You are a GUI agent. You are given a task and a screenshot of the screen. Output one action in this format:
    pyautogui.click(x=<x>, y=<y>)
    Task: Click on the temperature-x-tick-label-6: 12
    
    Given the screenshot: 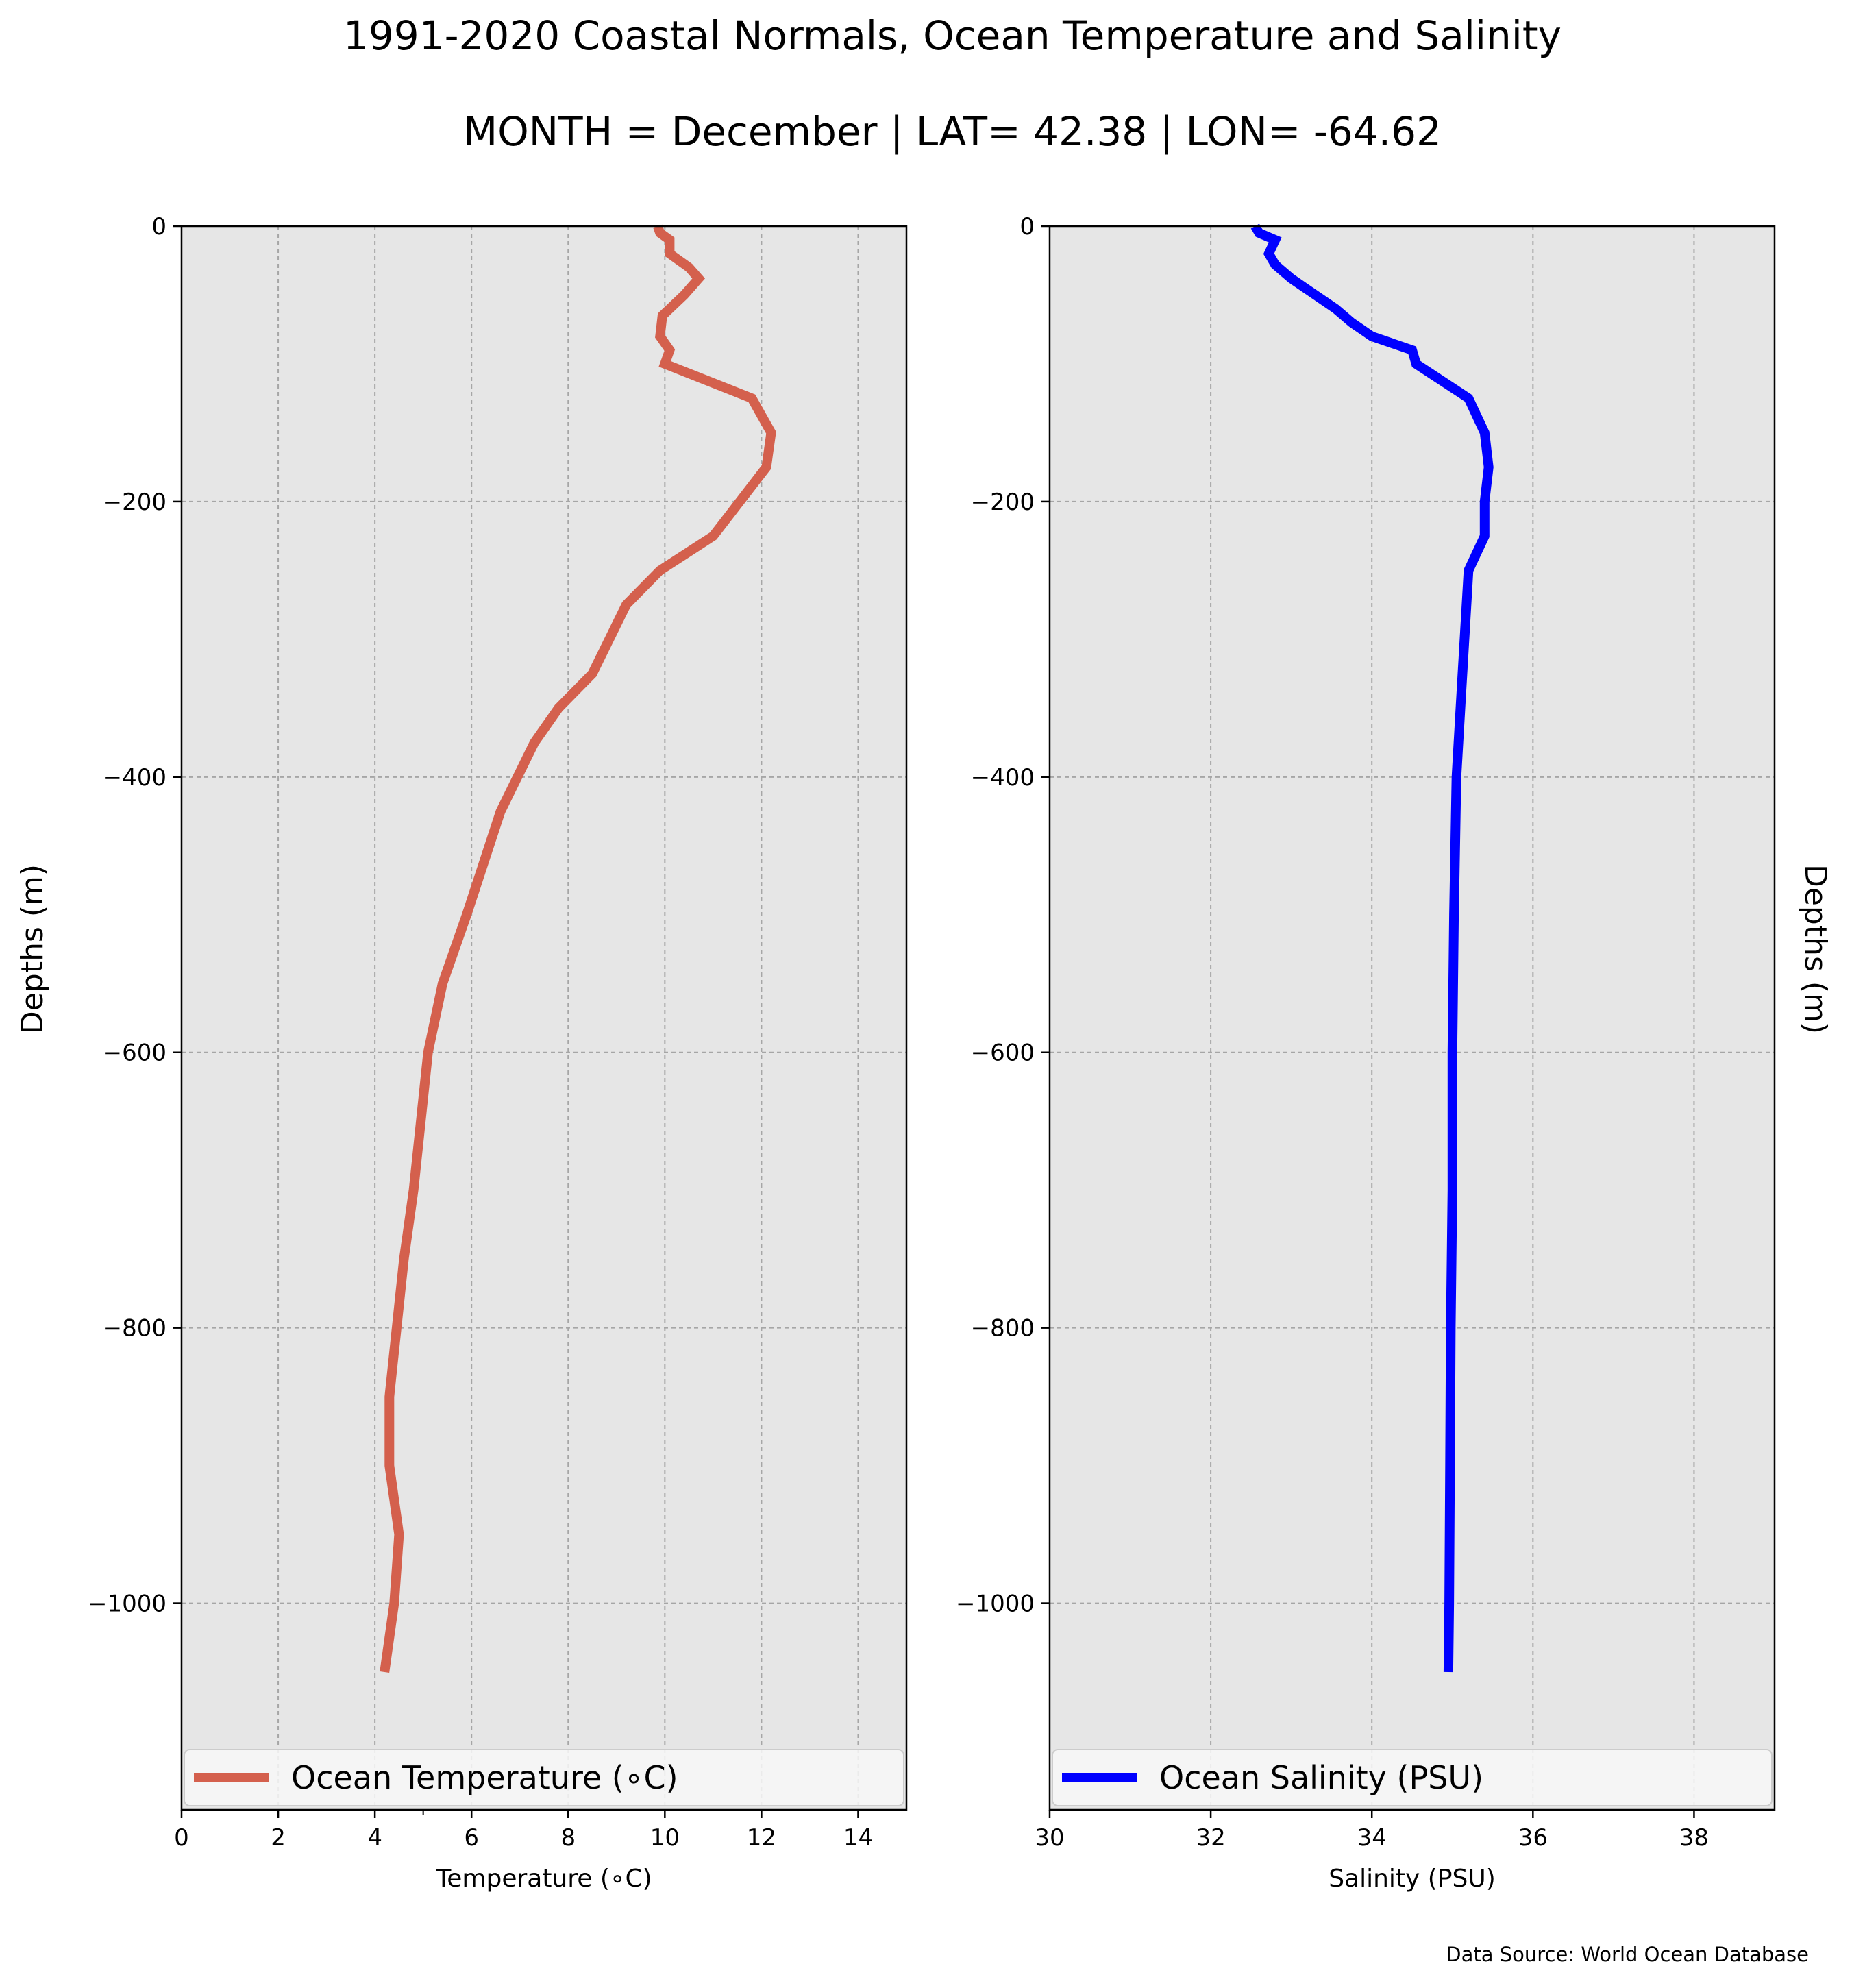 What is the action you would take?
    pyautogui.click(x=761, y=1838)
    